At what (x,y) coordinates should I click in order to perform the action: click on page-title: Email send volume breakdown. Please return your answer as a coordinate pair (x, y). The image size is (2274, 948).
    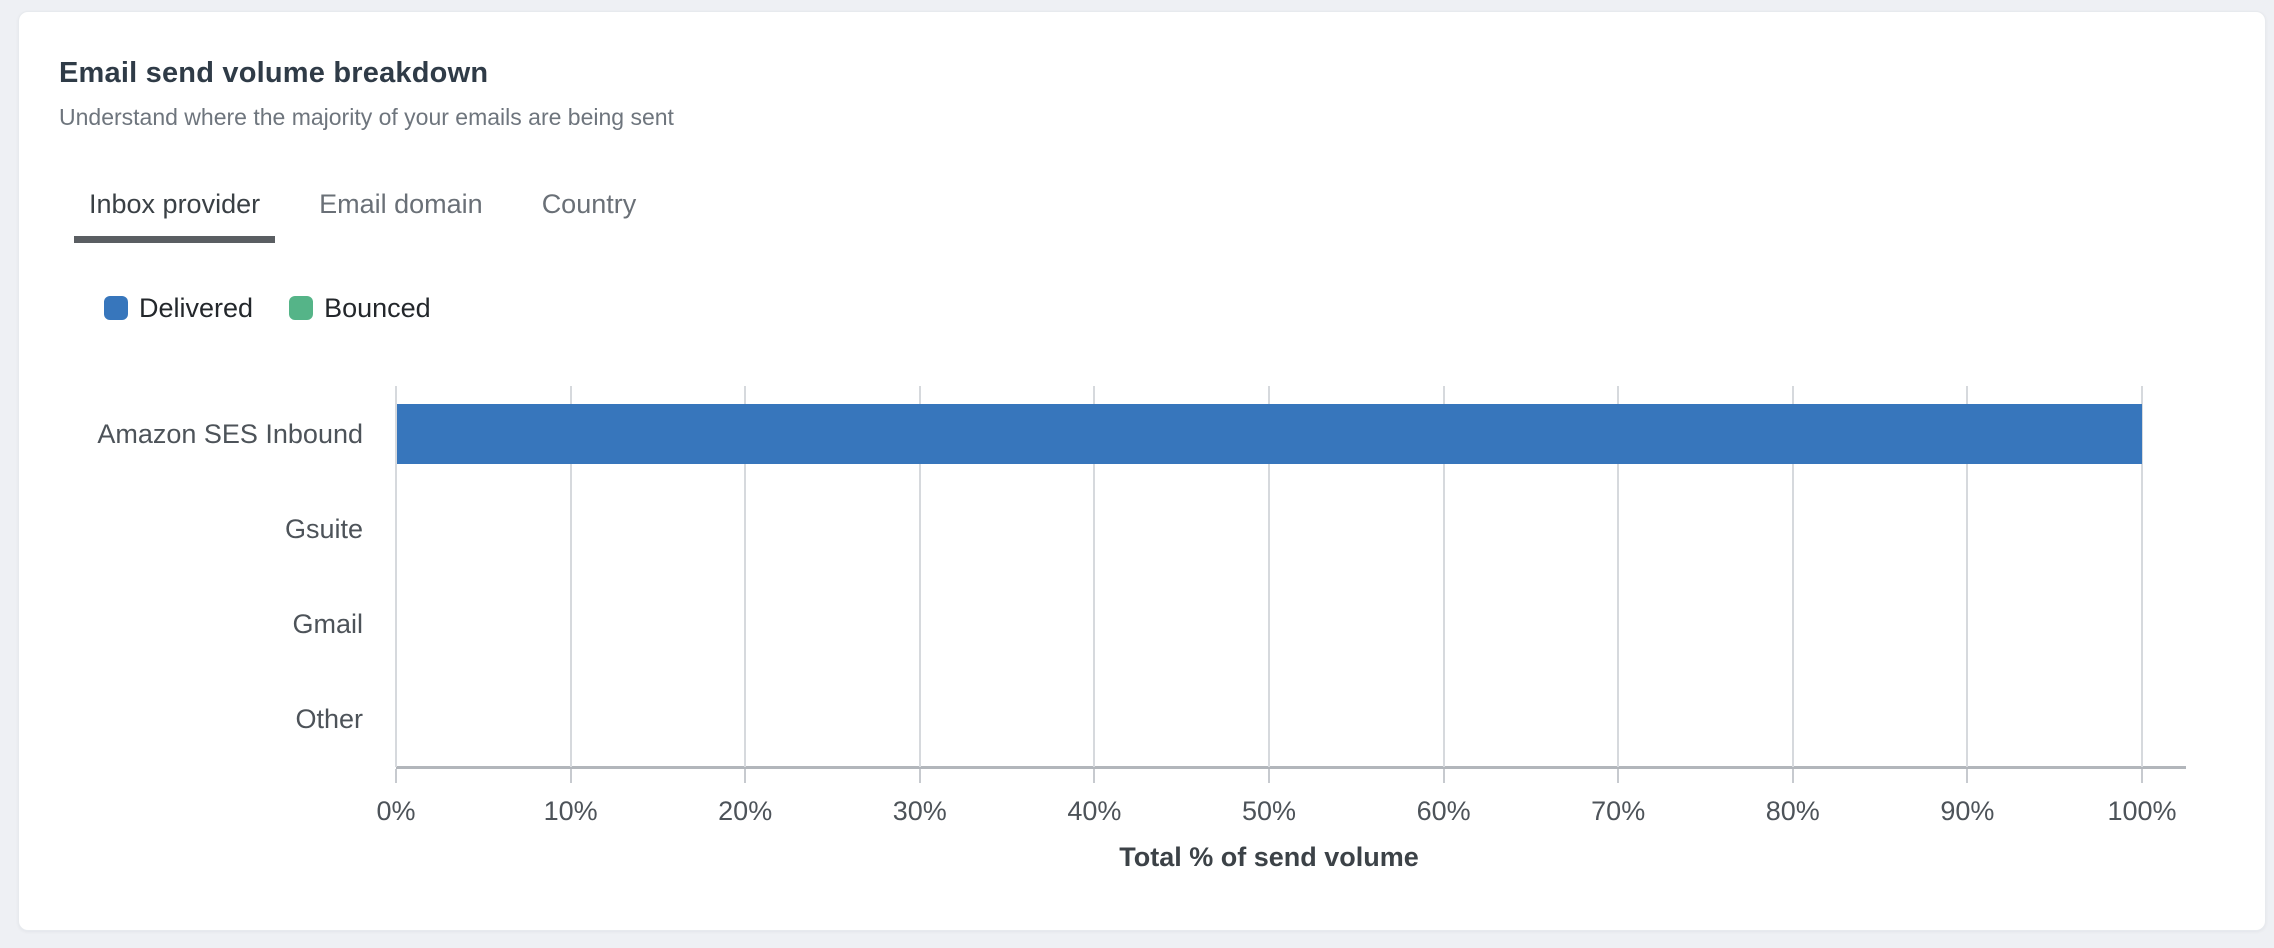
    Looking at the image, I should click on (274, 73).